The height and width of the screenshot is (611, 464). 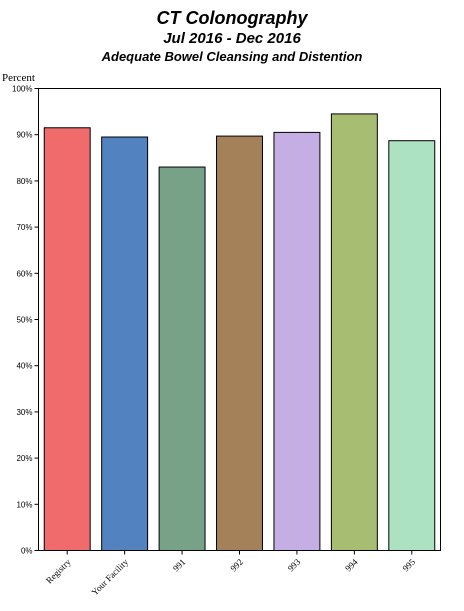 I want to click on chart-title: CT Colonography, so click(x=232, y=18).